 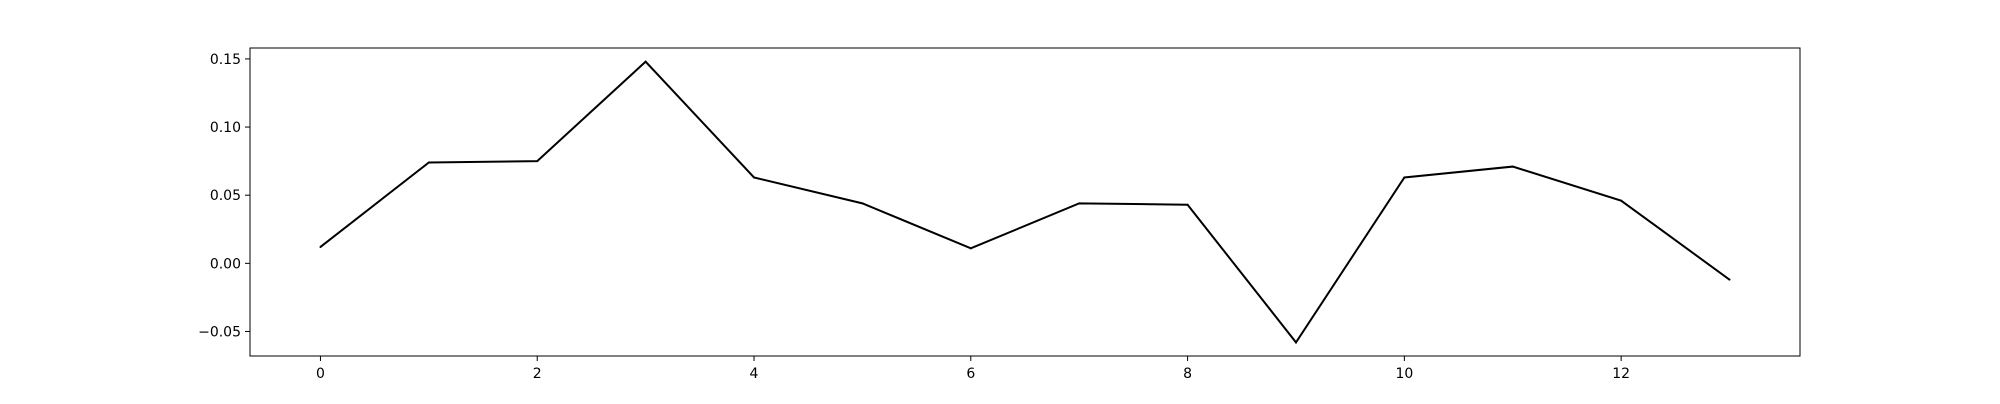 I want to click on y-axis: −0.05 0.00 0.05 0.10 0.15, so click(x=224, y=196).